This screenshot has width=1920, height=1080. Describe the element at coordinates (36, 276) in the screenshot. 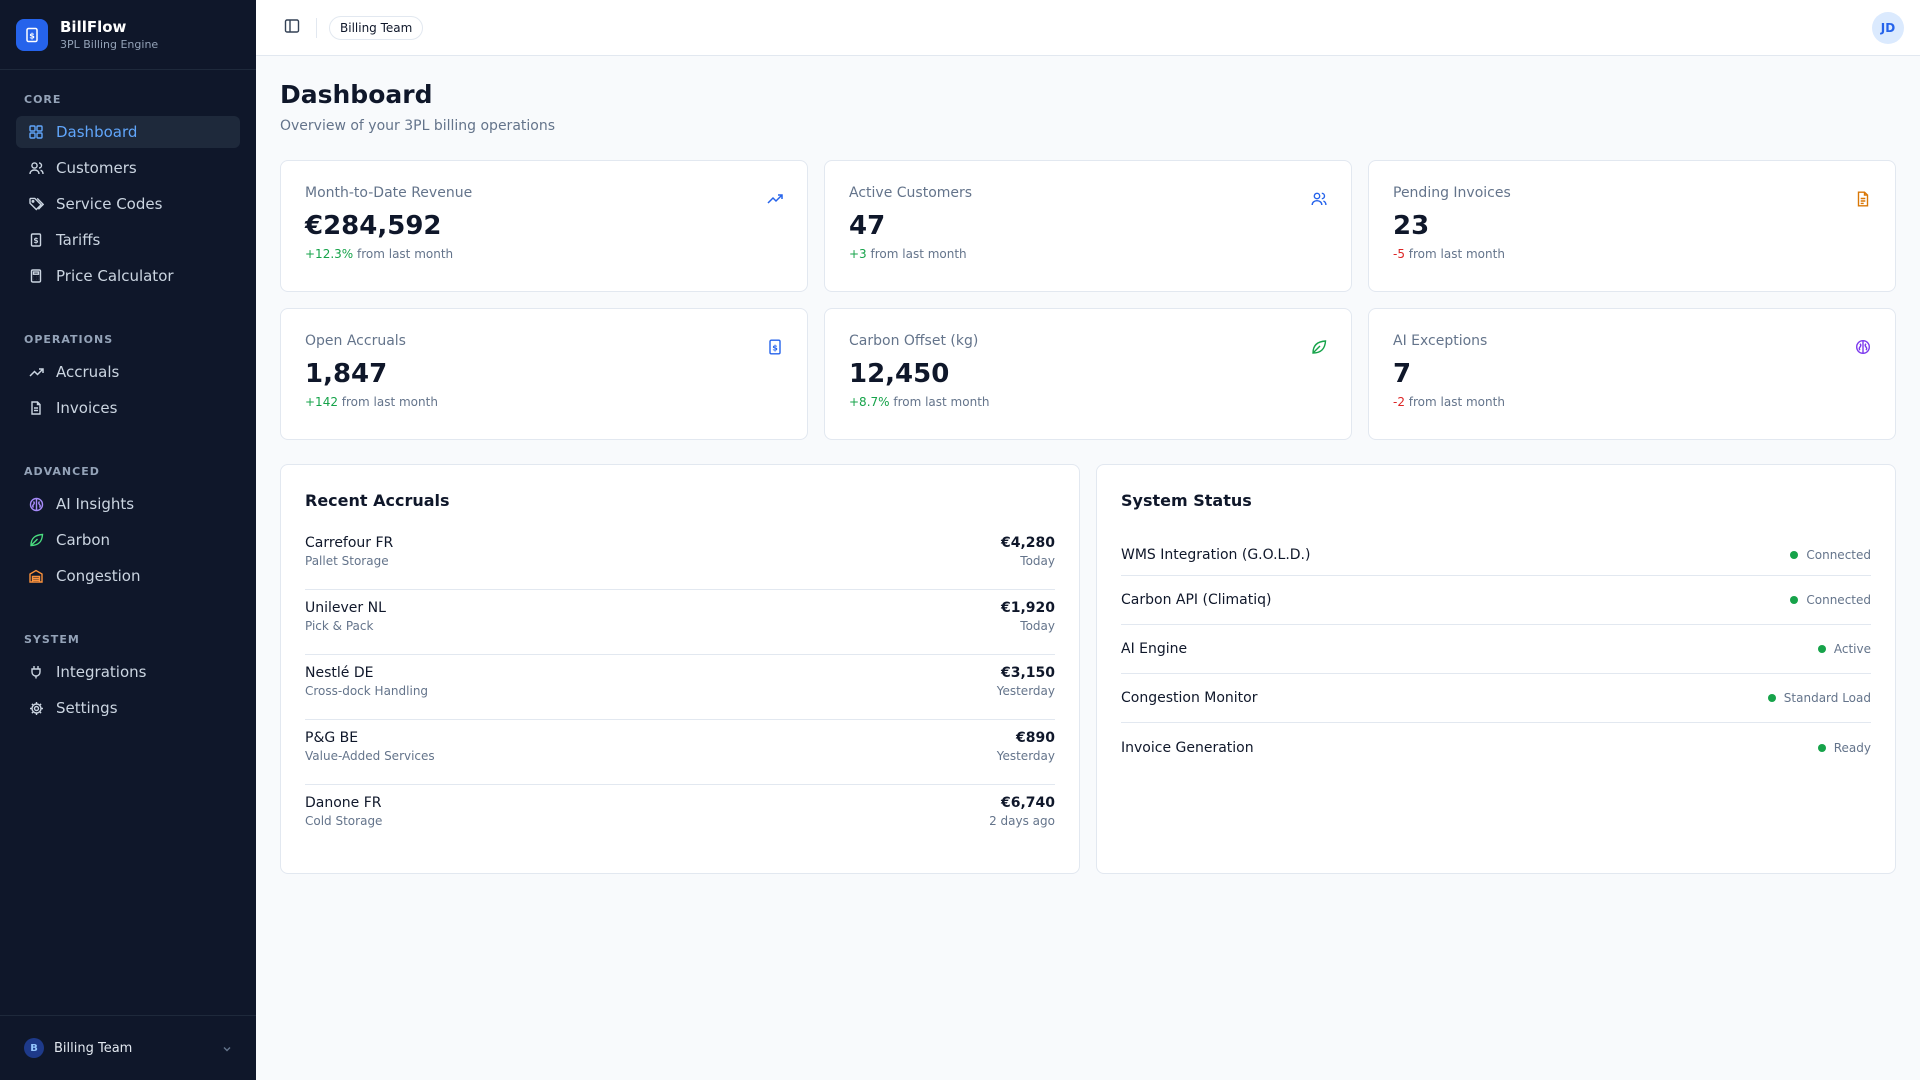

I see `calculator-icon` at that location.